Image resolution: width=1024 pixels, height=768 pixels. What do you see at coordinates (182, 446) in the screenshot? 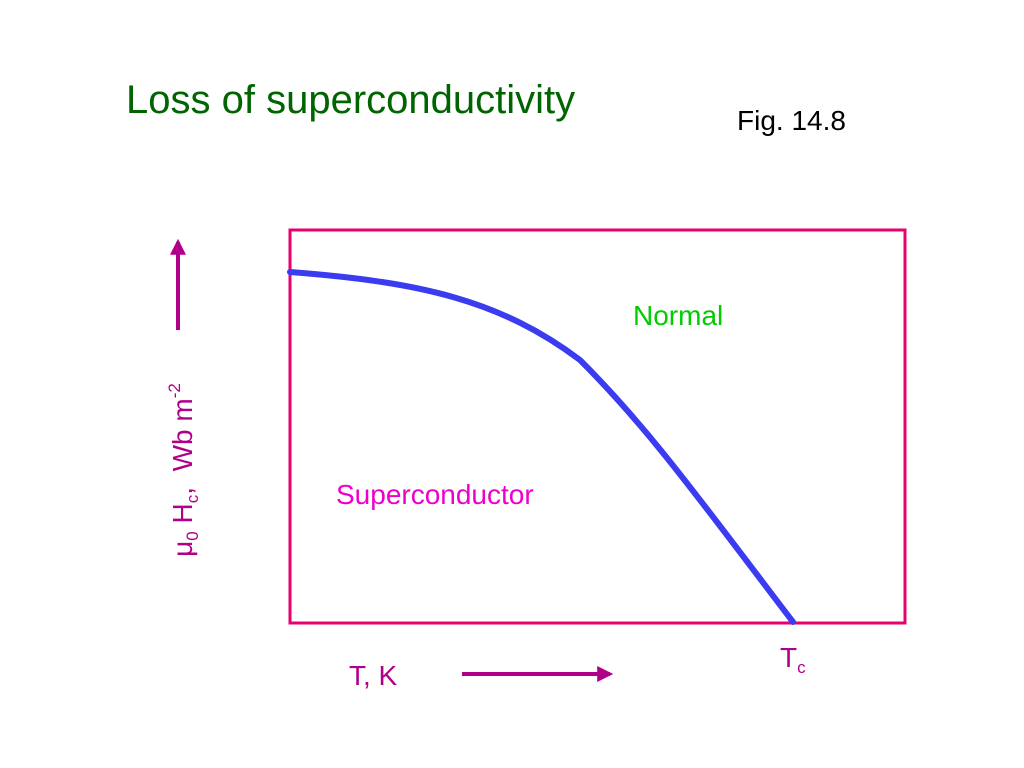
I see `y-label-units: , Wb m` at bounding box center [182, 446].